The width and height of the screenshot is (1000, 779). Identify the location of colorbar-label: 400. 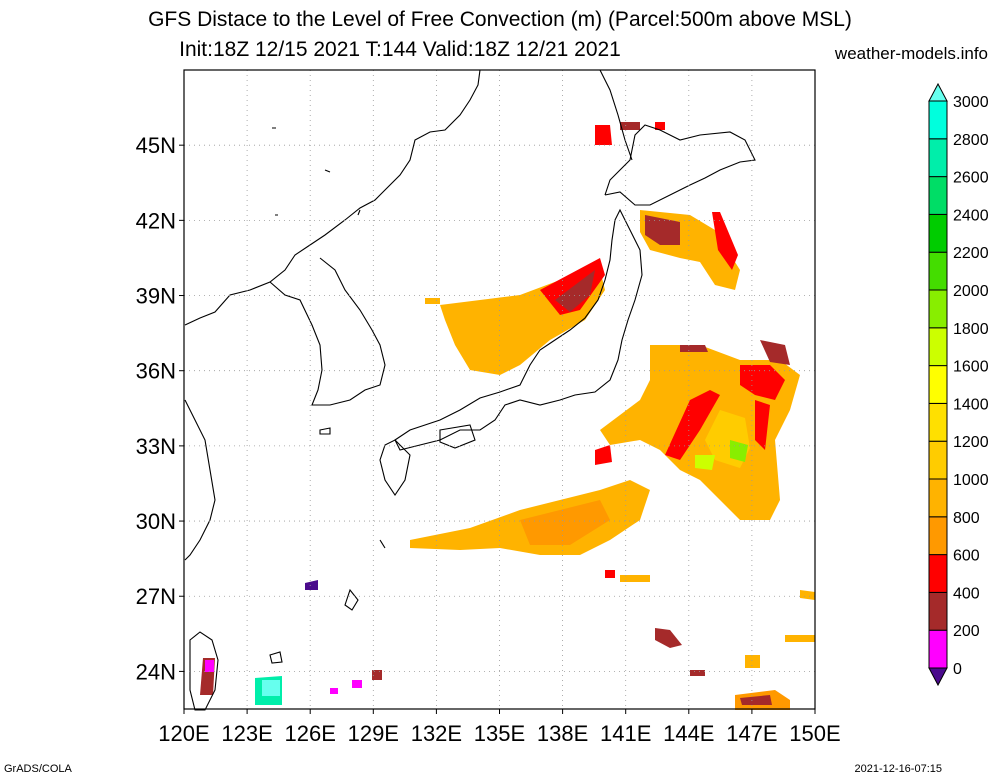
(966, 593).